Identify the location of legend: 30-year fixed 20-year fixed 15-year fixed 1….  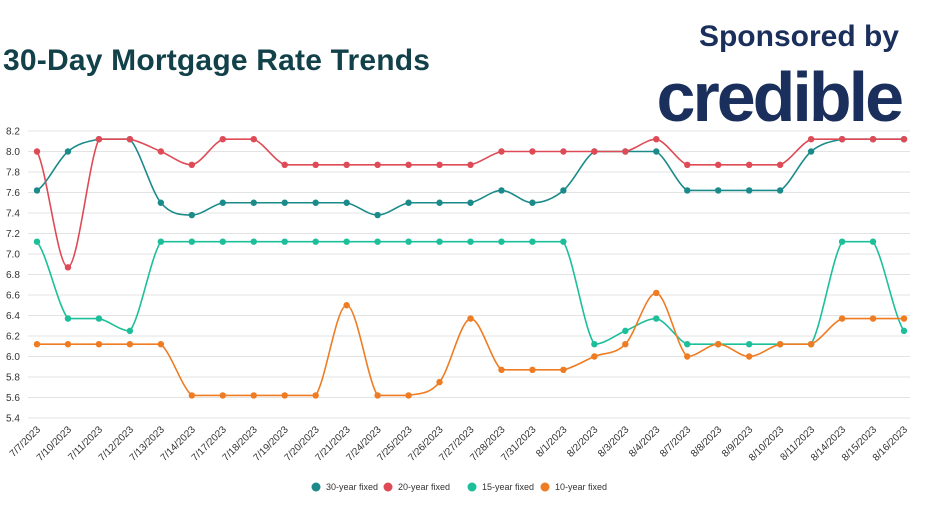
(459, 487).